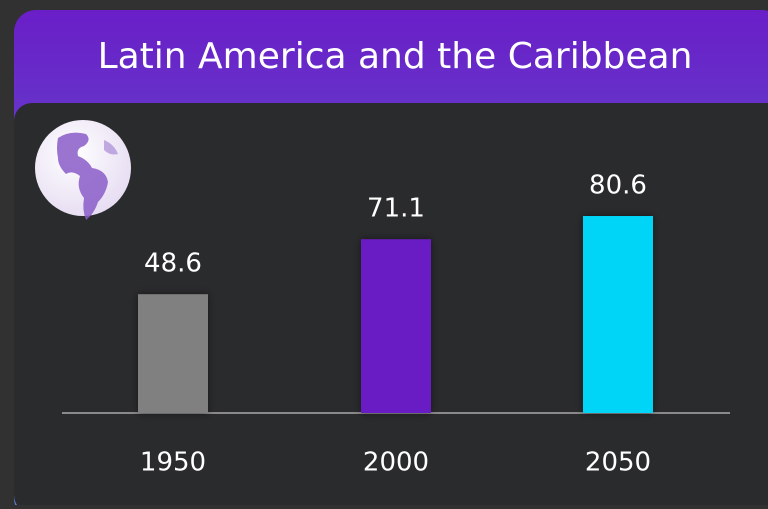  What do you see at coordinates (396, 209) in the screenshot?
I see `value-label: 71.1` at bounding box center [396, 209].